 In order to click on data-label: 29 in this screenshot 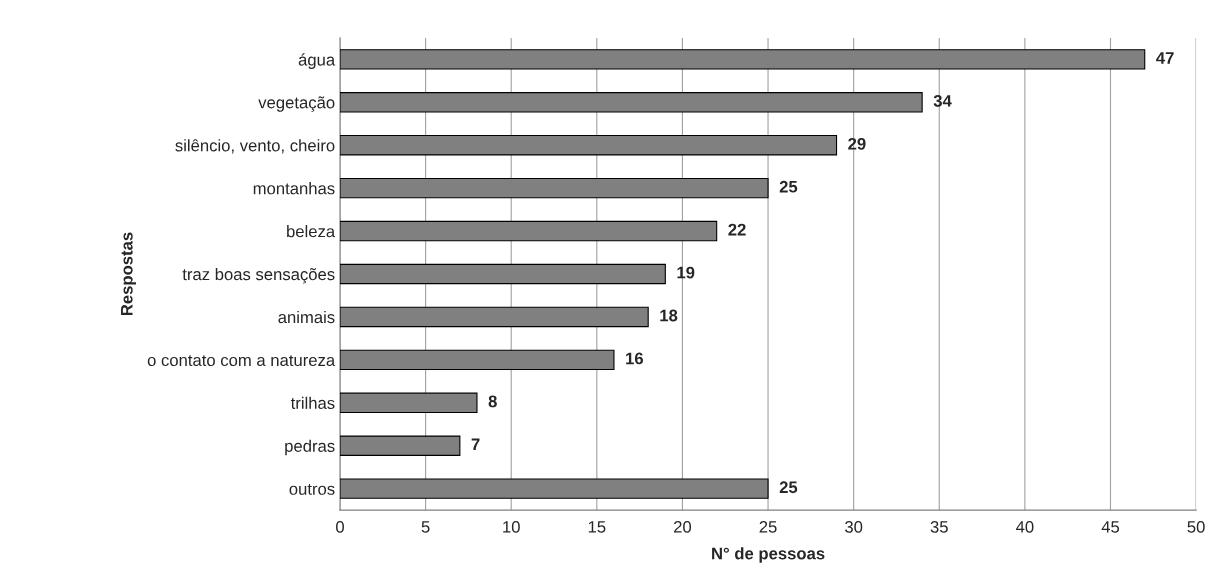, I will do `click(857, 143)`.